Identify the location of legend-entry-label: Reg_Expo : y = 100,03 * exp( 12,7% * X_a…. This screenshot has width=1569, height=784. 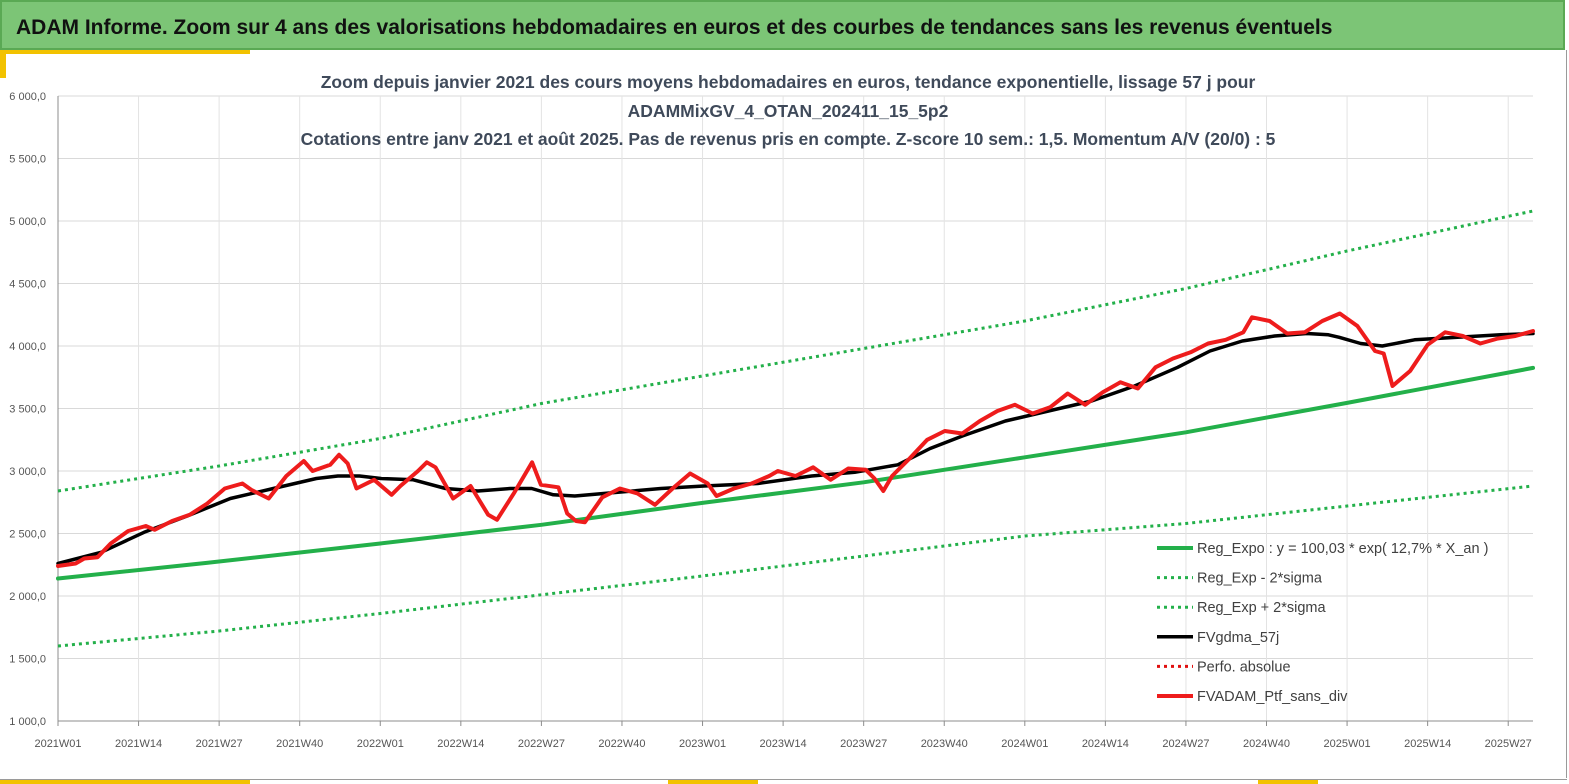
(1342, 549).